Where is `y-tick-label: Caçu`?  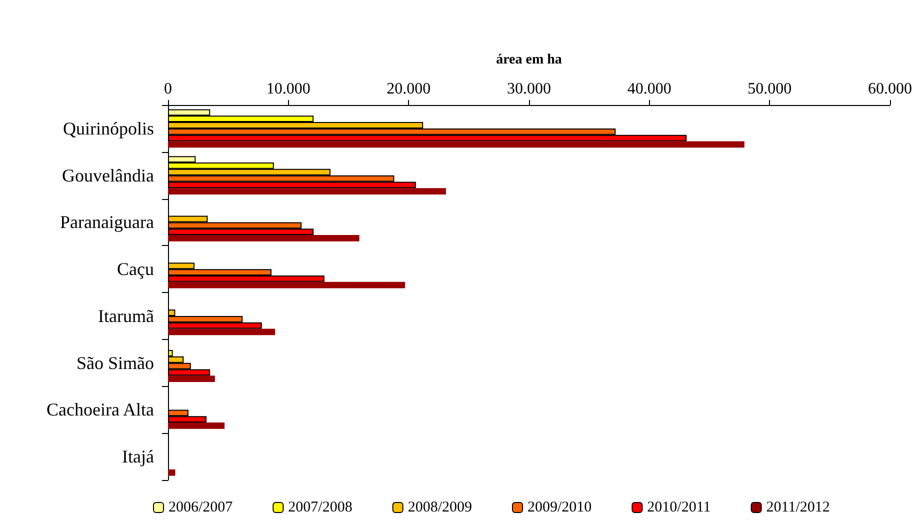 y-tick-label: Caçu is located at coordinates (135, 269).